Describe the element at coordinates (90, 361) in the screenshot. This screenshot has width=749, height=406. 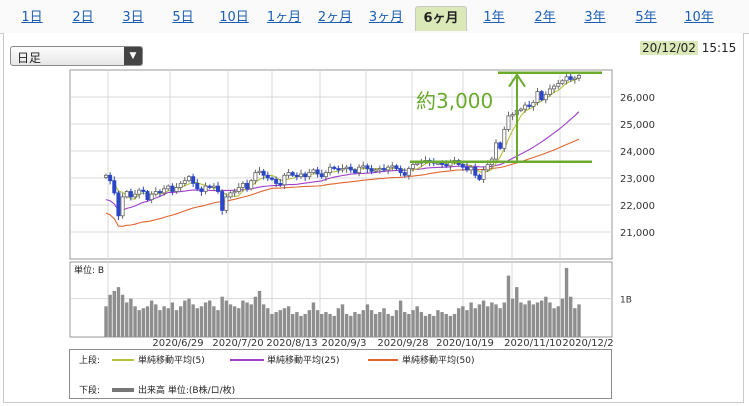
I see `legend-upper-label: 上段:` at that location.